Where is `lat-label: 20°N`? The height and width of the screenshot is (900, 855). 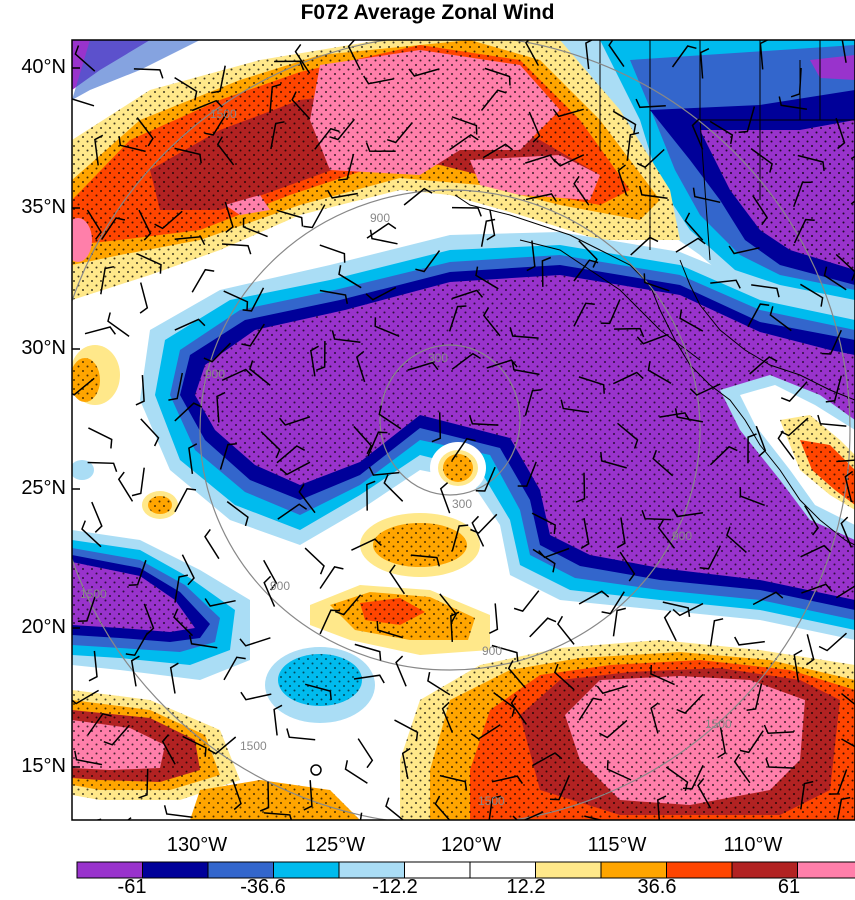 lat-label: 20°N is located at coordinates (43, 627).